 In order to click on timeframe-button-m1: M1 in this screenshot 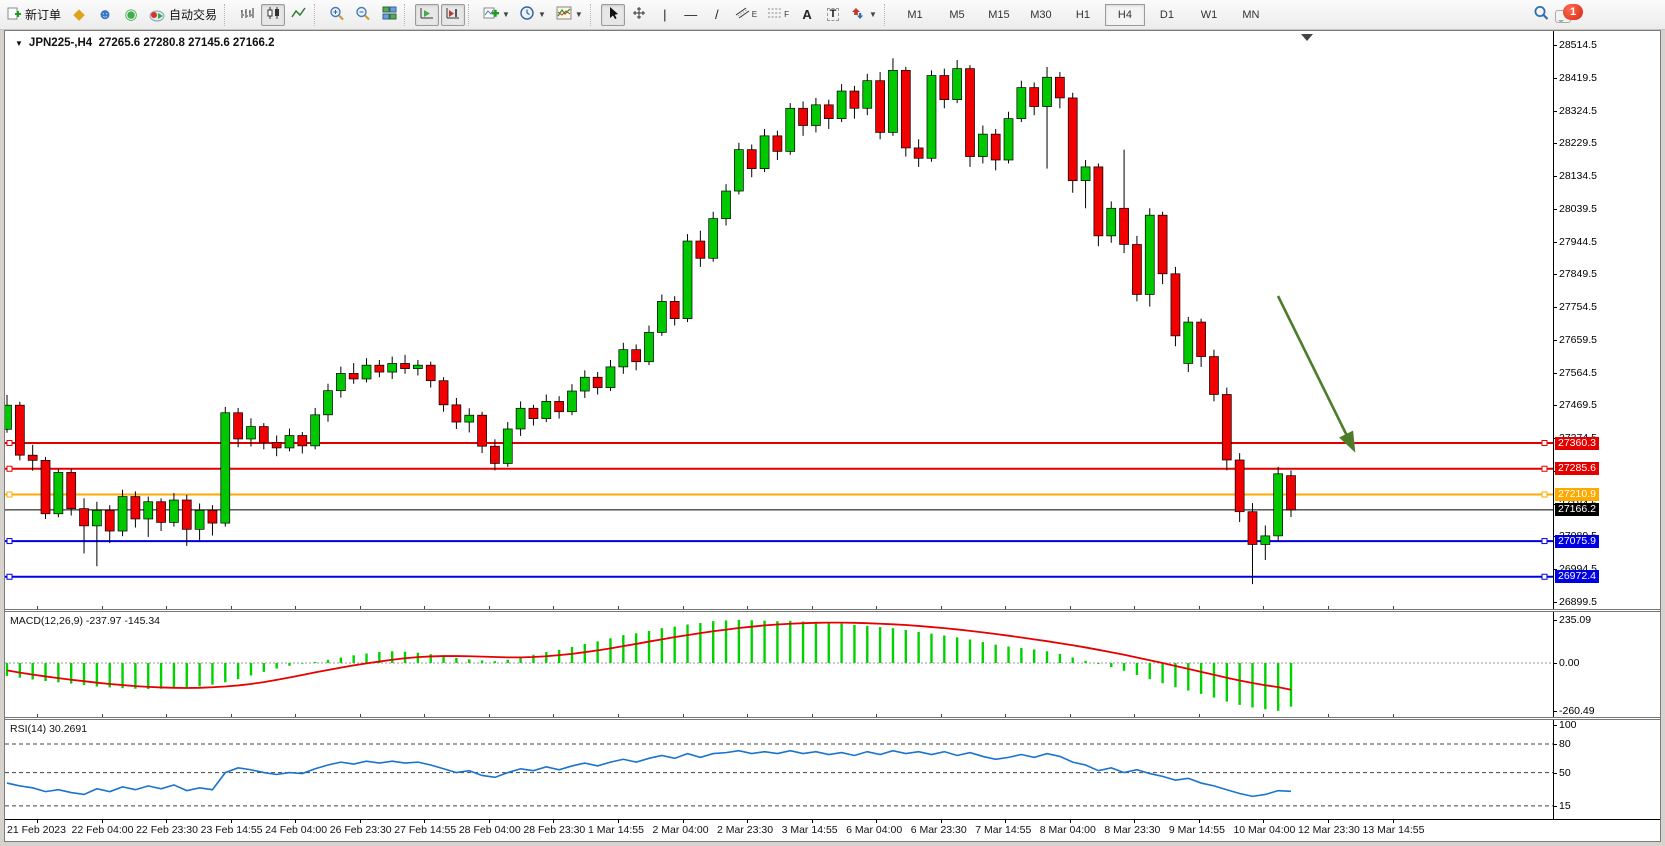, I will do `click(915, 14)`.